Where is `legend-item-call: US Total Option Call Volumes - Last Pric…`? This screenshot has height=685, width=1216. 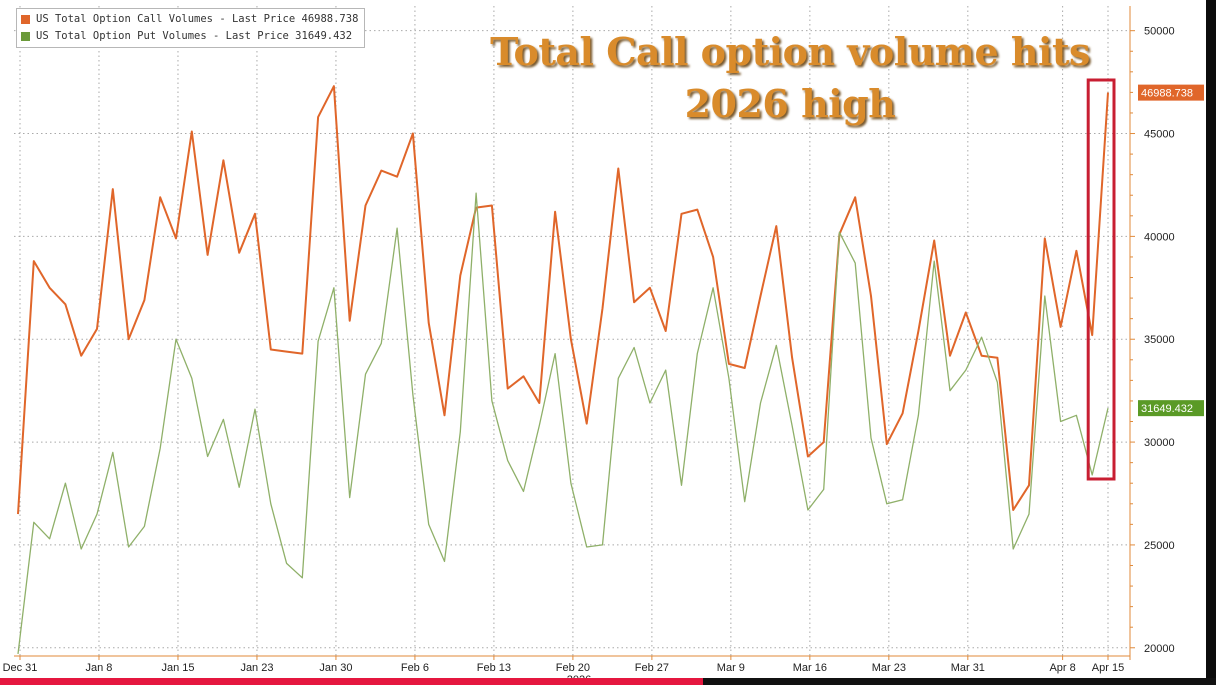 legend-item-call: US Total Option Call Volumes - Last Pric… is located at coordinates (189, 19).